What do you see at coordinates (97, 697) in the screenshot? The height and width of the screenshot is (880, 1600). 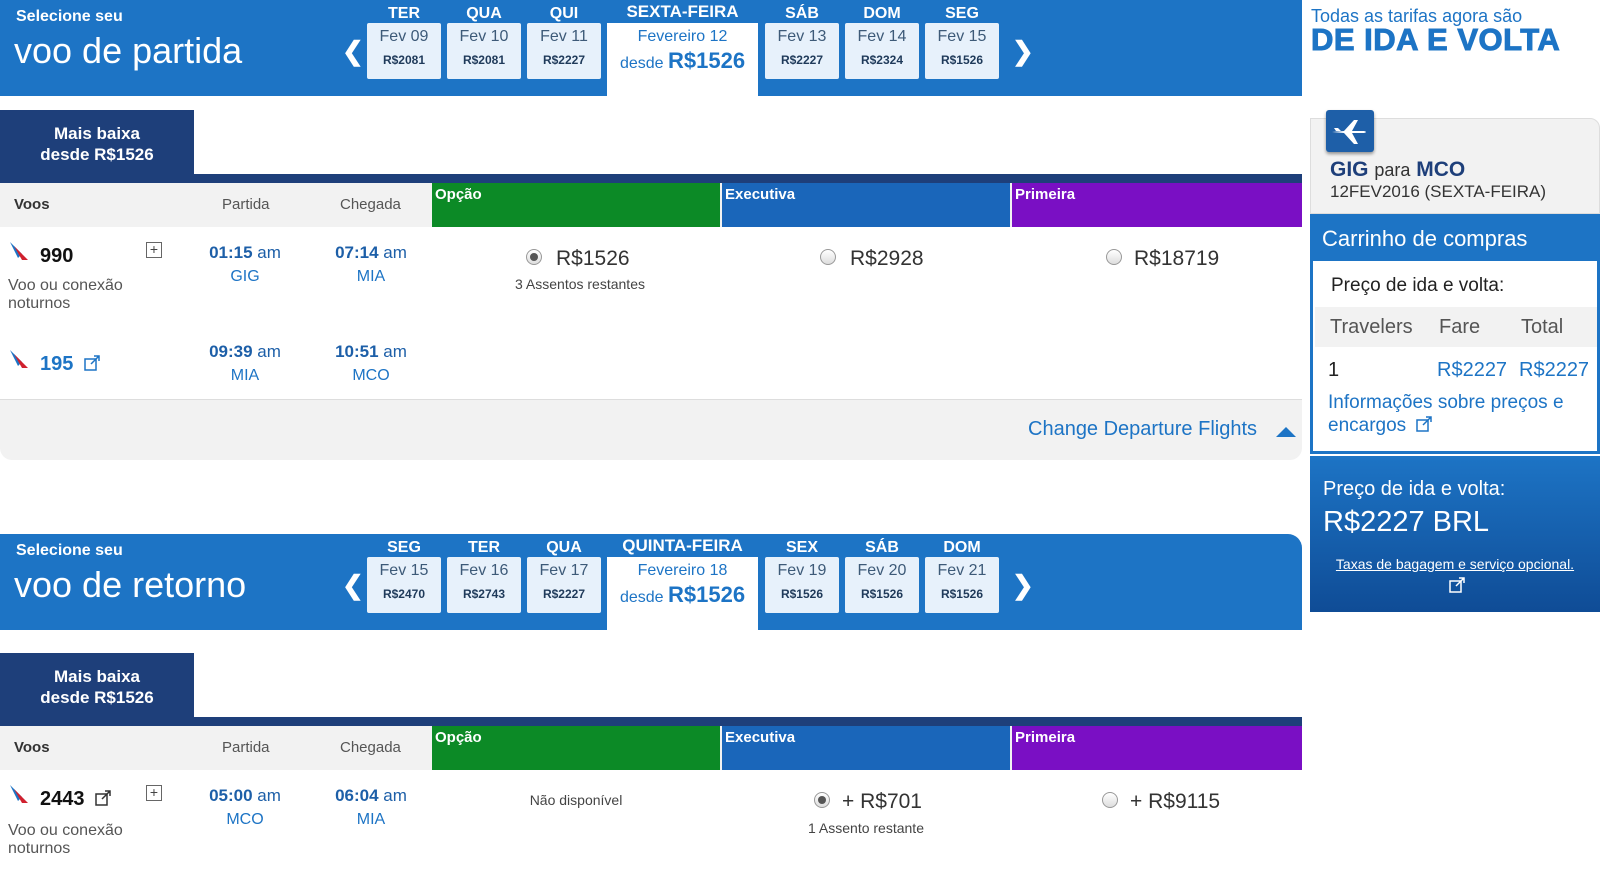 I see `lowest-line2: desde R$1526` at bounding box center [97, 697].